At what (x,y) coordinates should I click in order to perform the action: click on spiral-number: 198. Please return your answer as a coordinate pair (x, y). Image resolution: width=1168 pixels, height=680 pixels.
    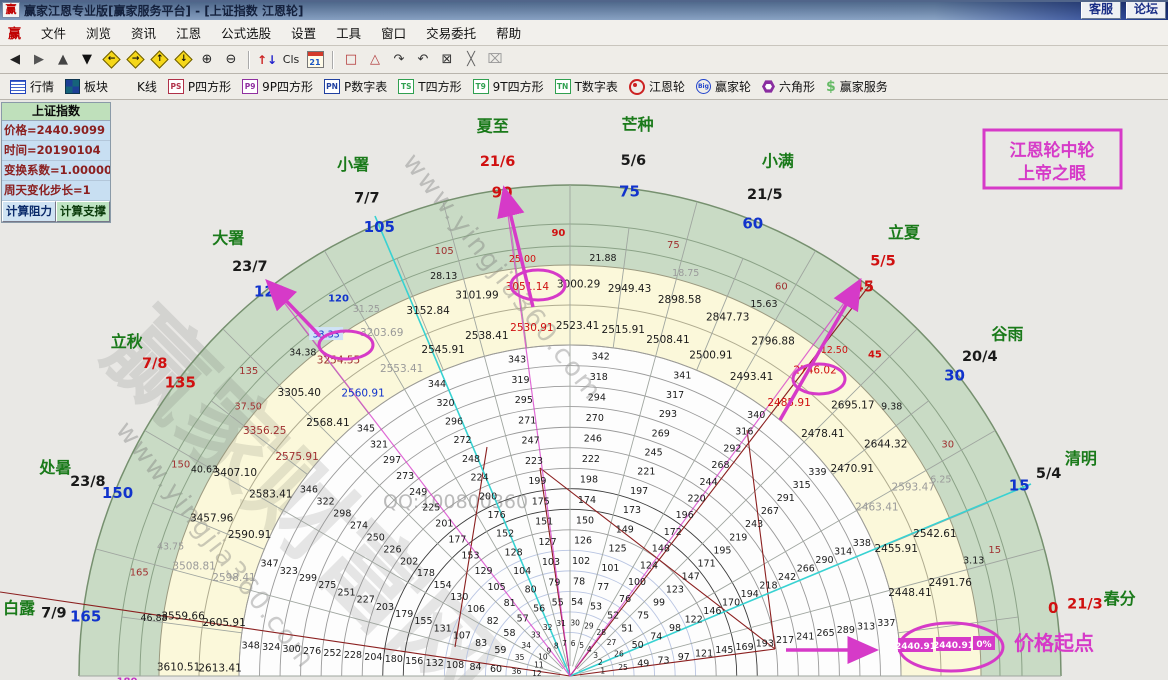
    Looking at the image, I should click on (589, 479).